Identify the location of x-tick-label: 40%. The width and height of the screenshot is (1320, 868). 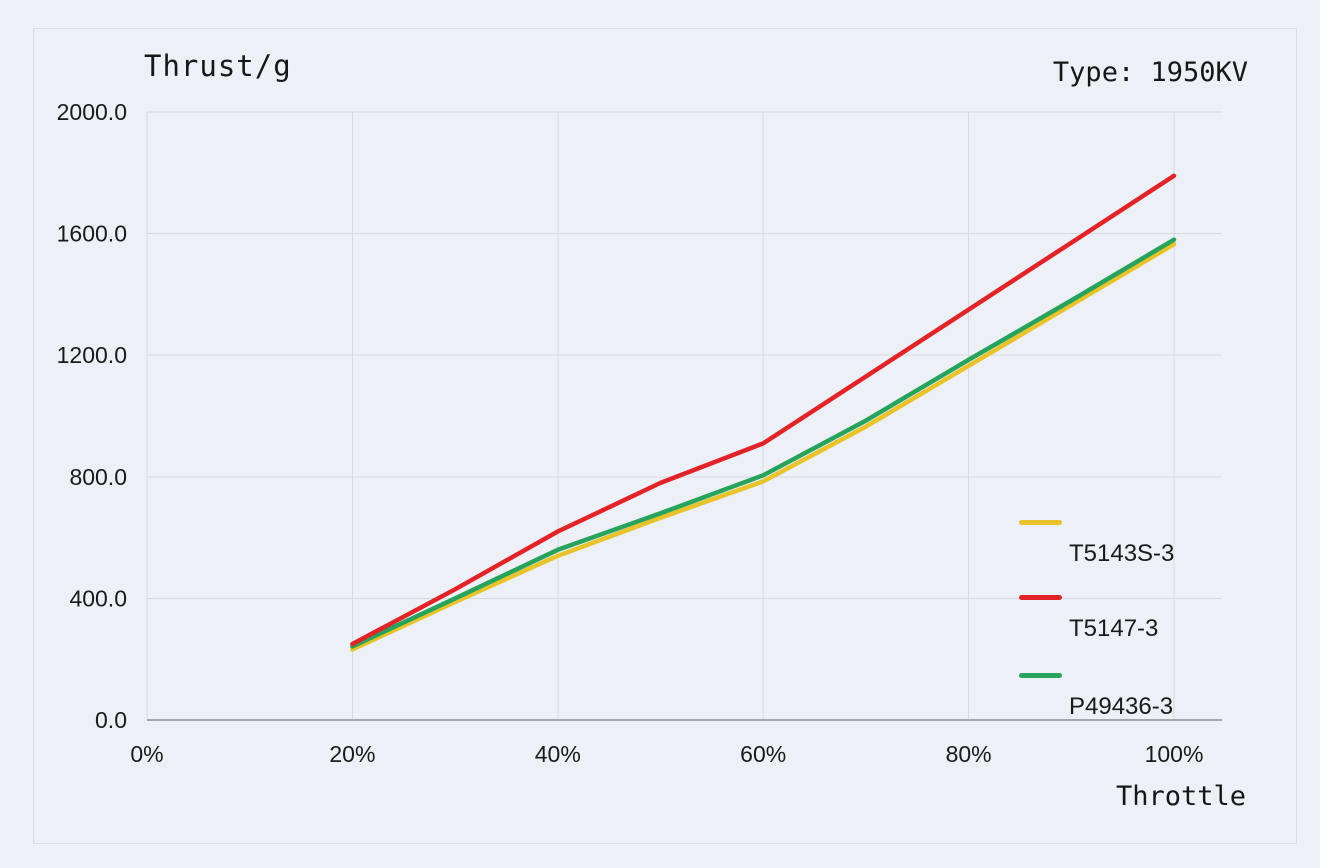
(558, 754).